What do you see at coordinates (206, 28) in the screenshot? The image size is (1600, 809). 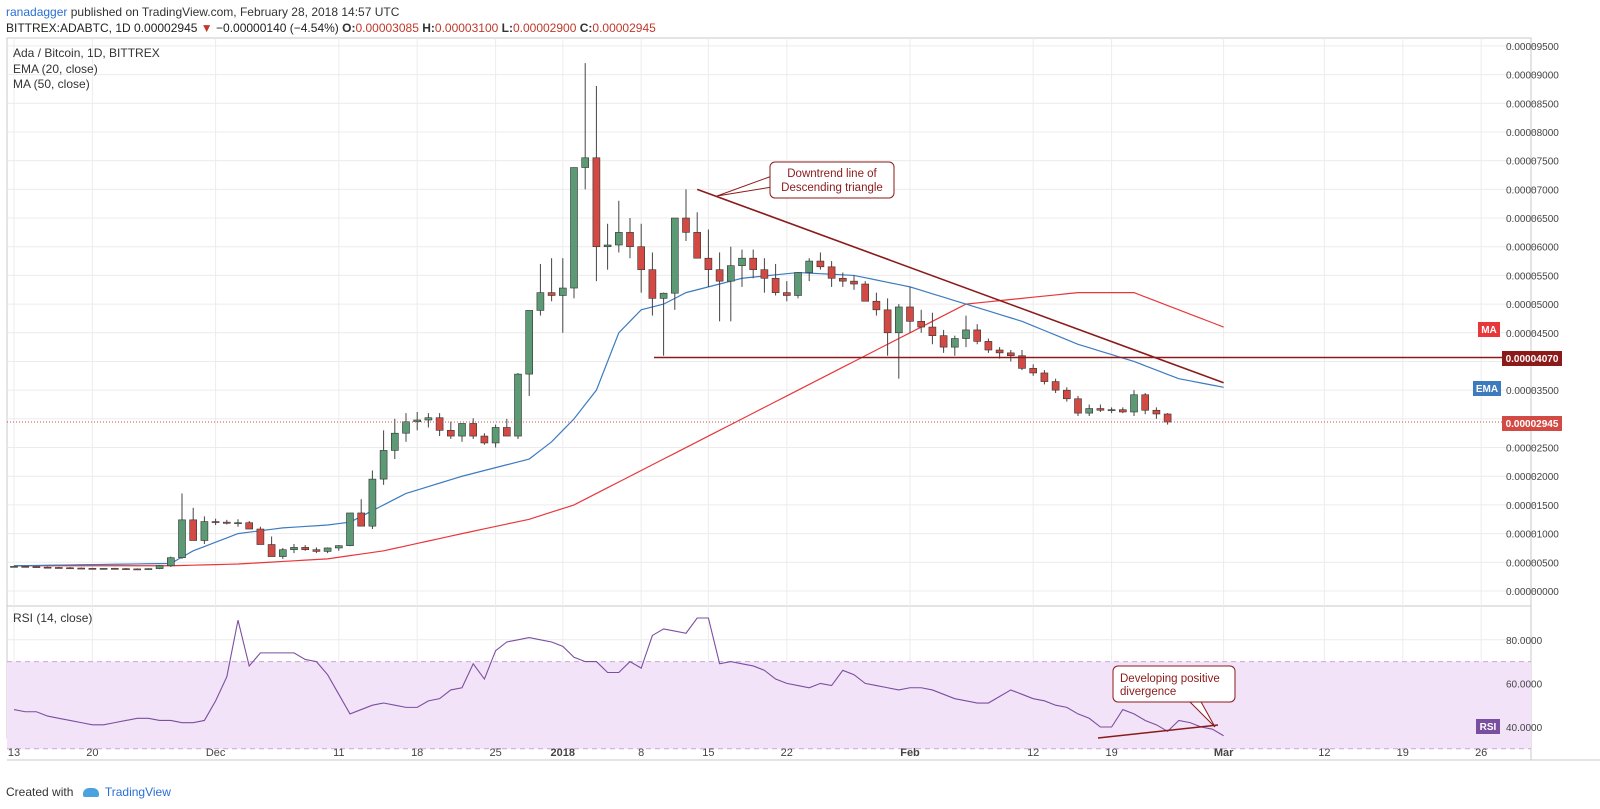 I see `change-arrow-icon: ▼` at bounding box center [206, 28].